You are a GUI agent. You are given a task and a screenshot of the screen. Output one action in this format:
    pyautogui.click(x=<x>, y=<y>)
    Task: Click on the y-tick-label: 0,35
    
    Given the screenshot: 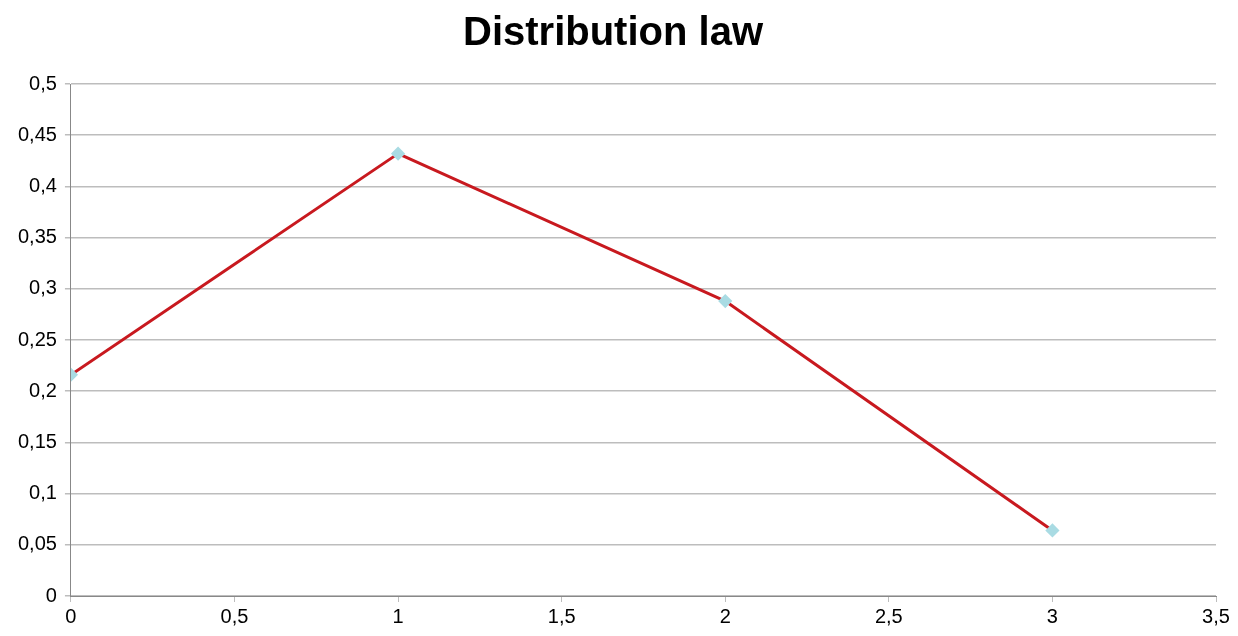 What is the action you would take?
    pyautogui.click(x=37, y=236)
    